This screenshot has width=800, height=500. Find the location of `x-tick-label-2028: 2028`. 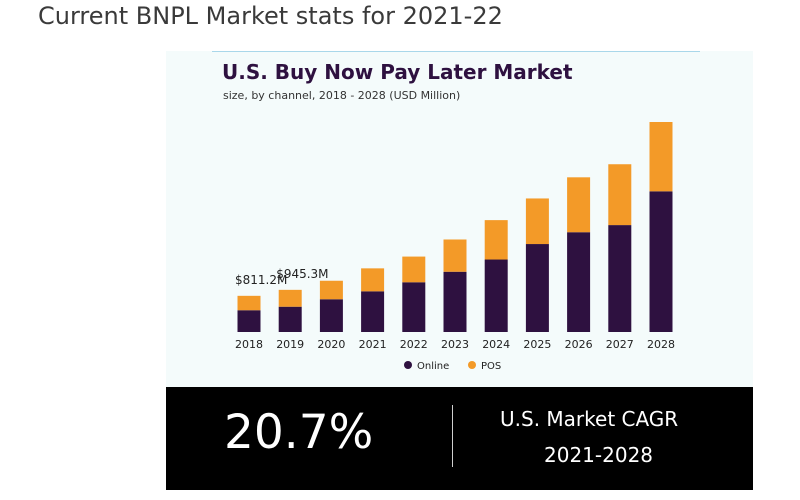

x-tick-label-2028: 2028 is located at coordinates (661, 344).